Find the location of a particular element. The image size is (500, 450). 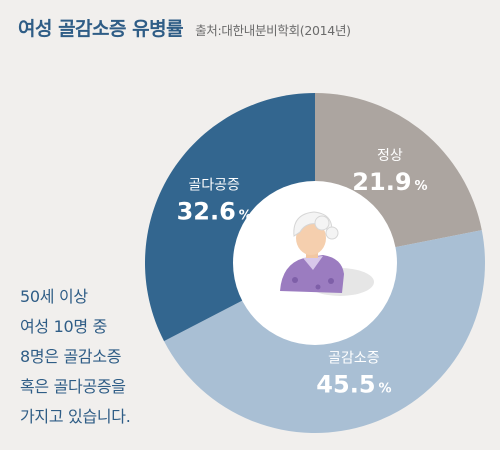

slice-value-label: 45.5% is located at coordinates (353, 384).